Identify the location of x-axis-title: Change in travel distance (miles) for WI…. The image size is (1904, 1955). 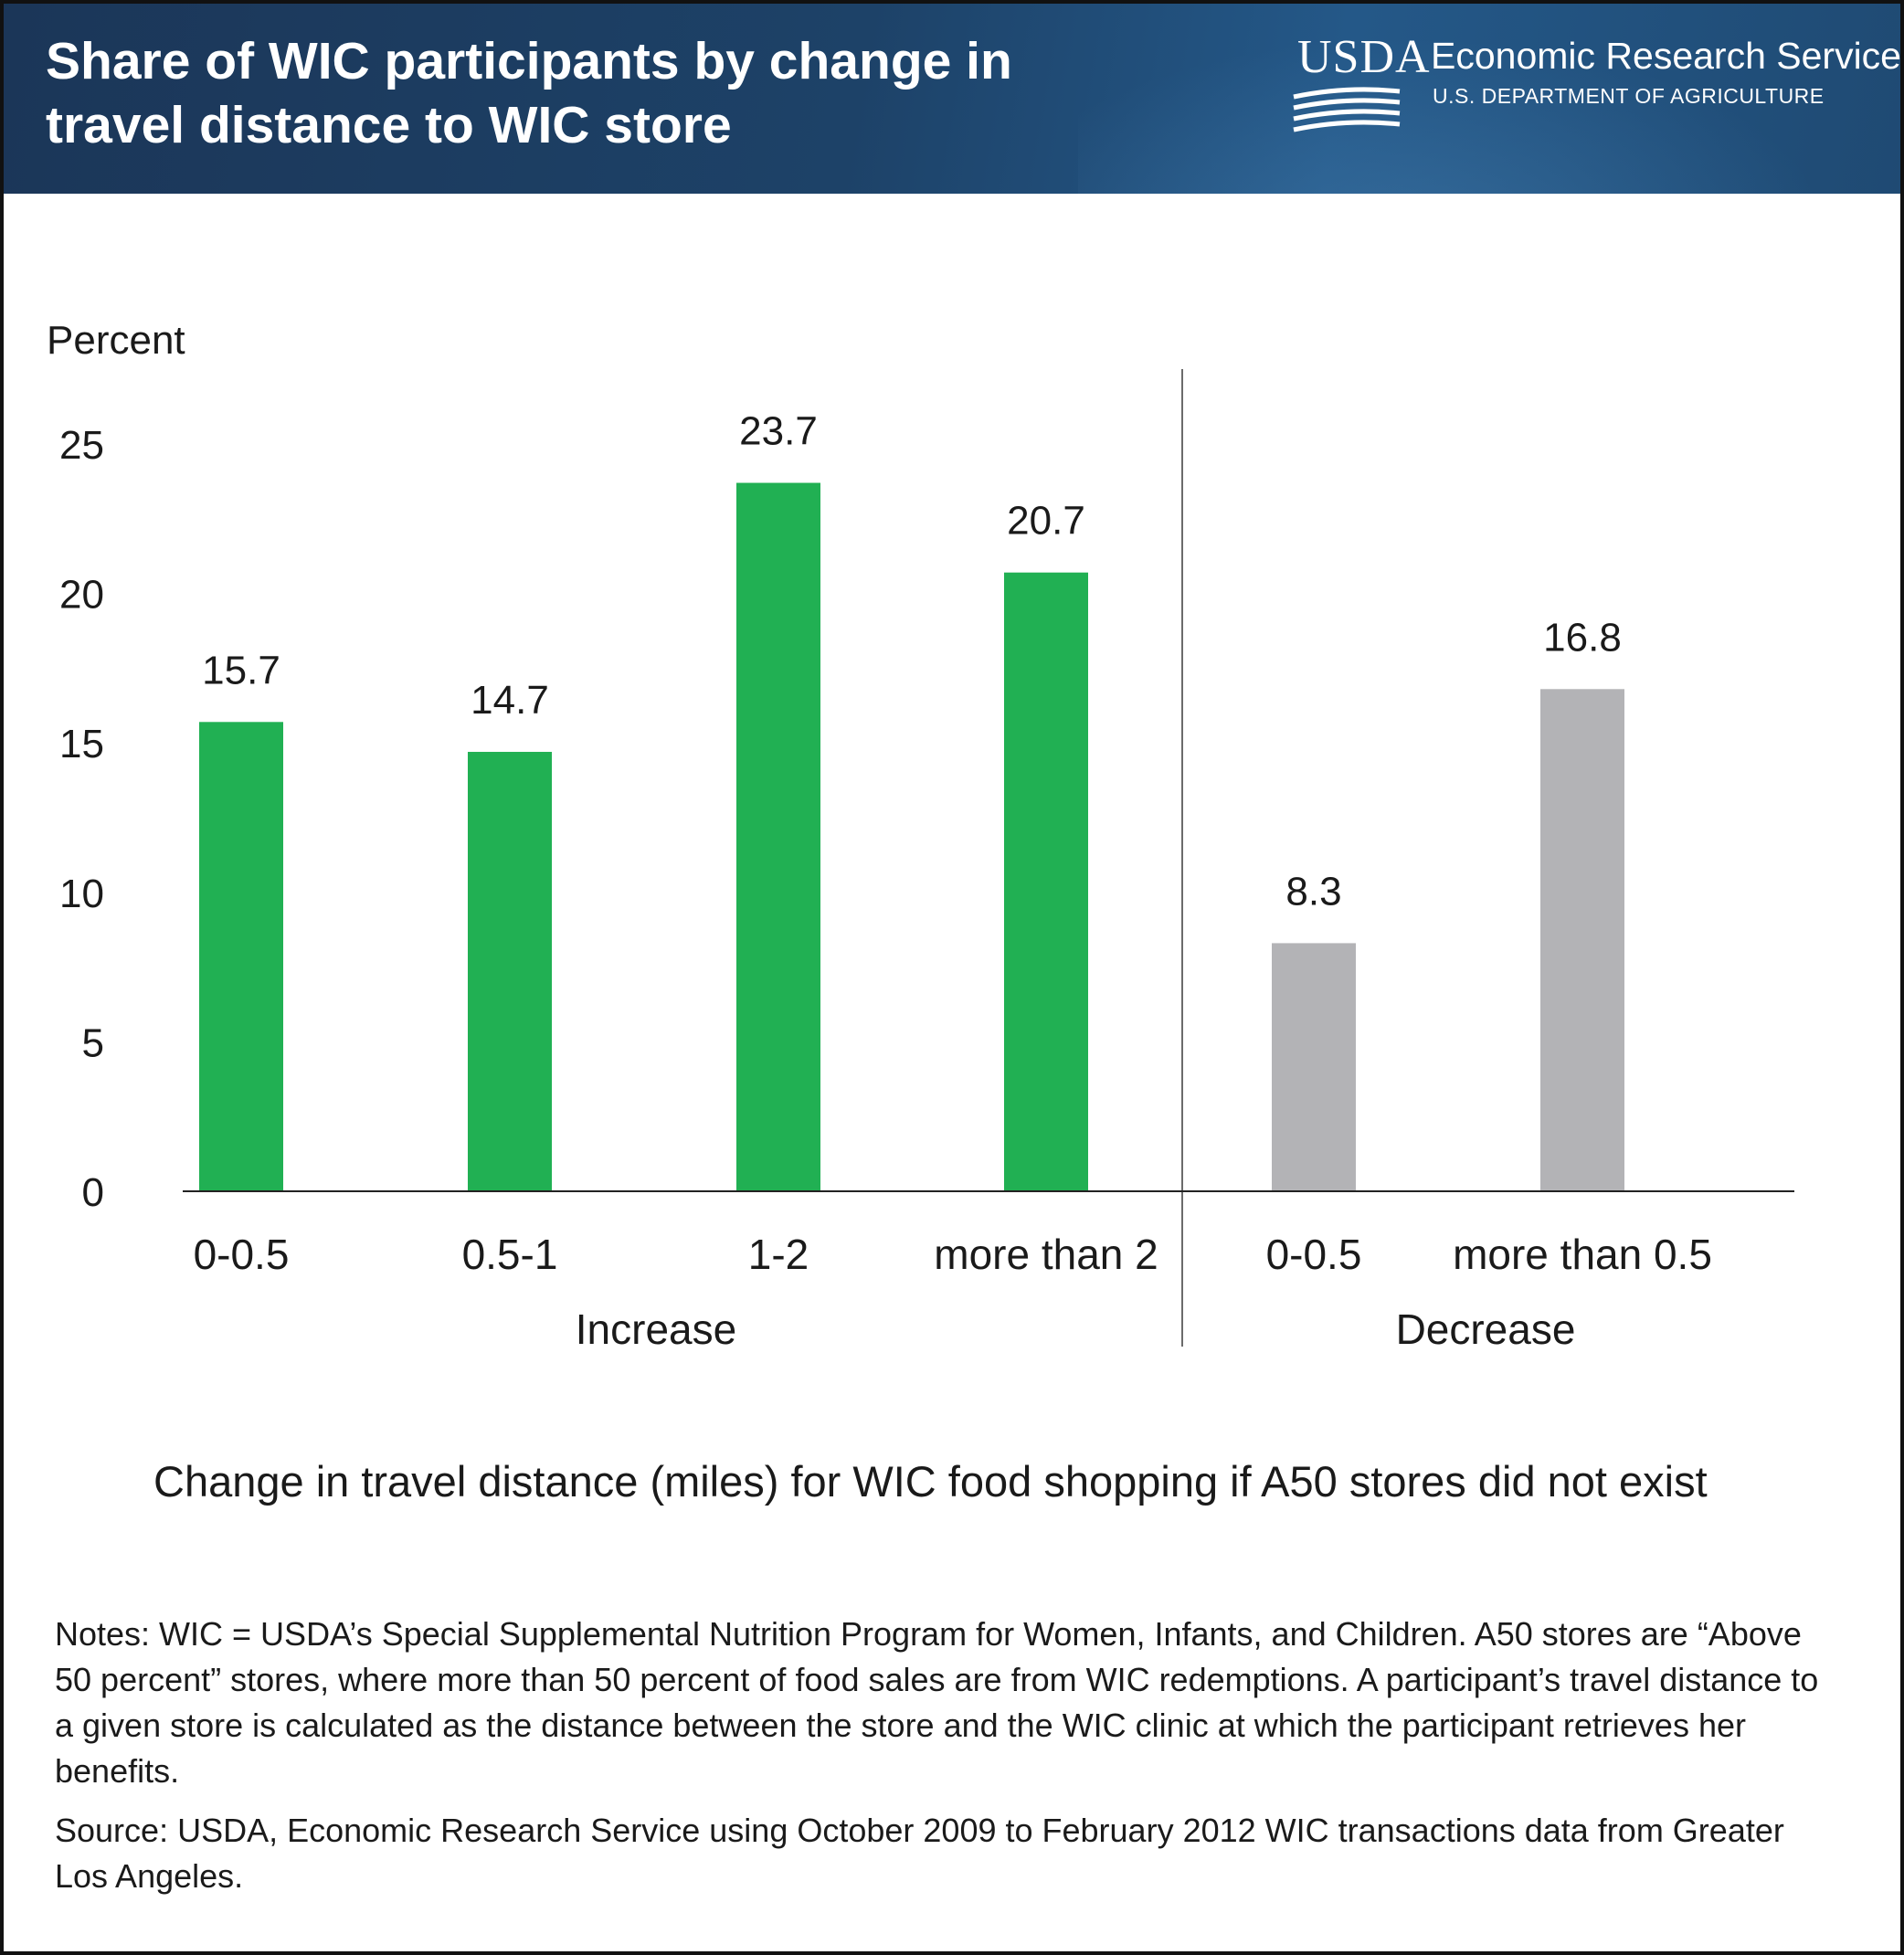
(931, 1481).